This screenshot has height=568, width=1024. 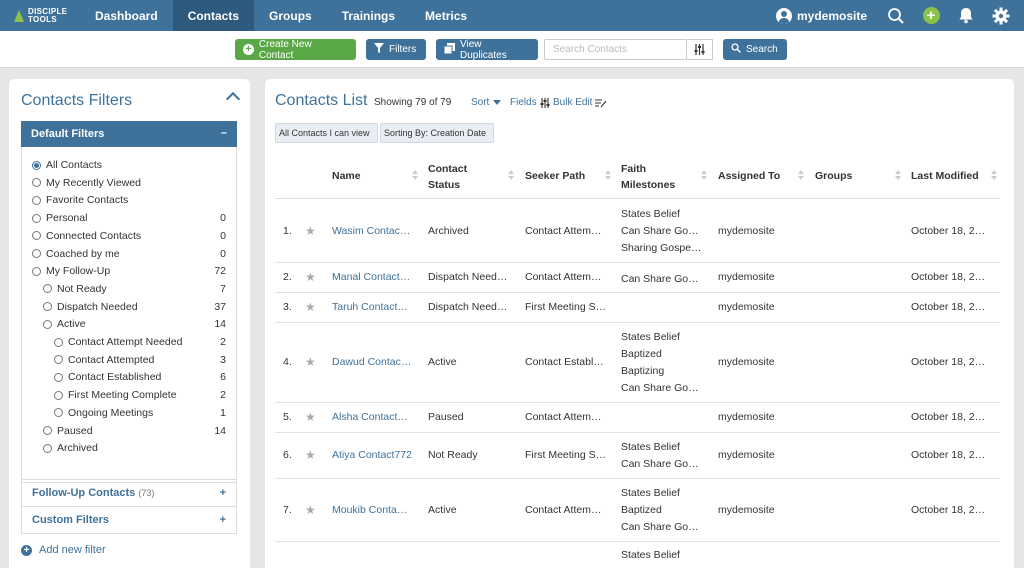 I want to click on column-header-seeker-path: Seeker Path, so click(x=555, y=176).